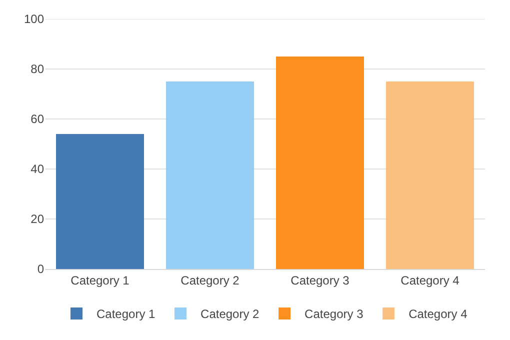 This screenshot has width=510, height=340. What do you see at coordinates (230, 314) in the screenshot?
I see `legend-label: Category 2` at bounding box center [230, 314].